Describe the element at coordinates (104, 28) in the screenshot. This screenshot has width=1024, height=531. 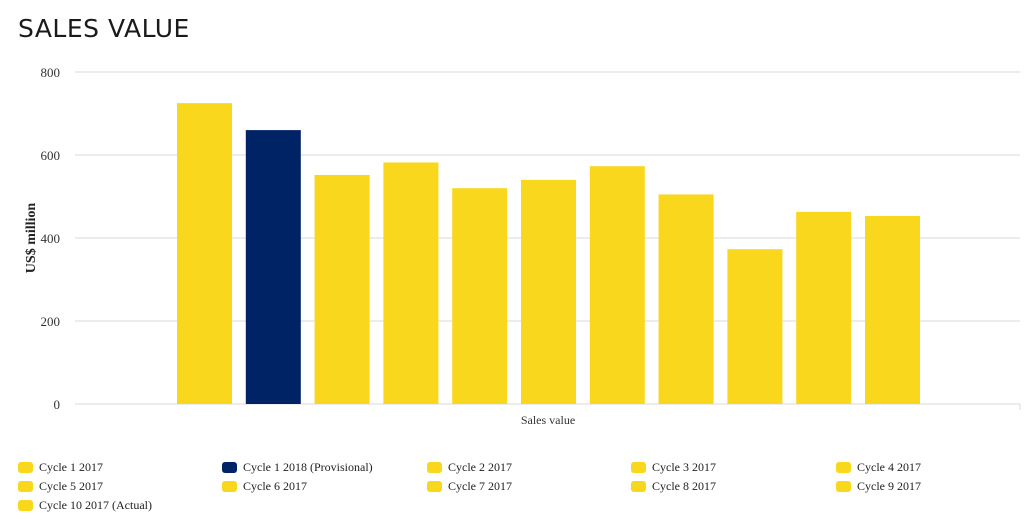
I see `chart-title: SALES VALUE` at that location.